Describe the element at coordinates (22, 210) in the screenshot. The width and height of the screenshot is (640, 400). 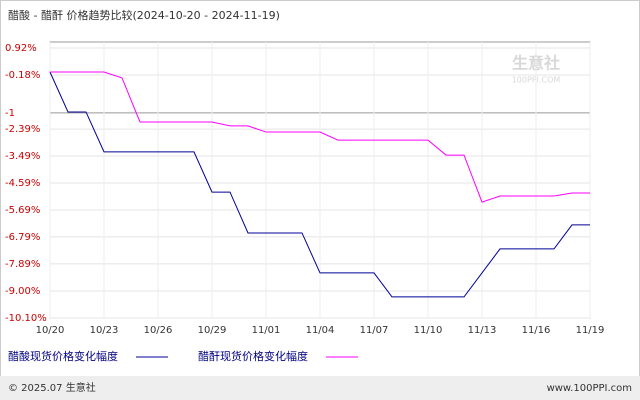
I see `y-tick-label: -5.69%` at that location.